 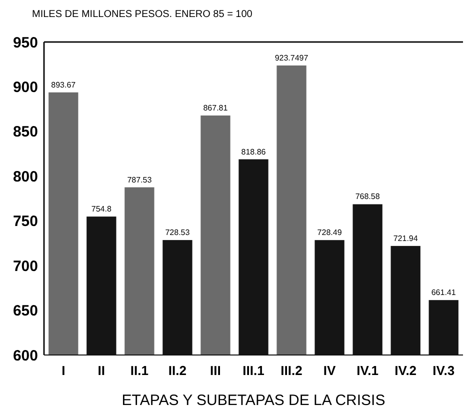 I want to click on chart-title: MILES DE MILLONES PESOS. ENERO 85 = 100, so click(x=142, y=14).